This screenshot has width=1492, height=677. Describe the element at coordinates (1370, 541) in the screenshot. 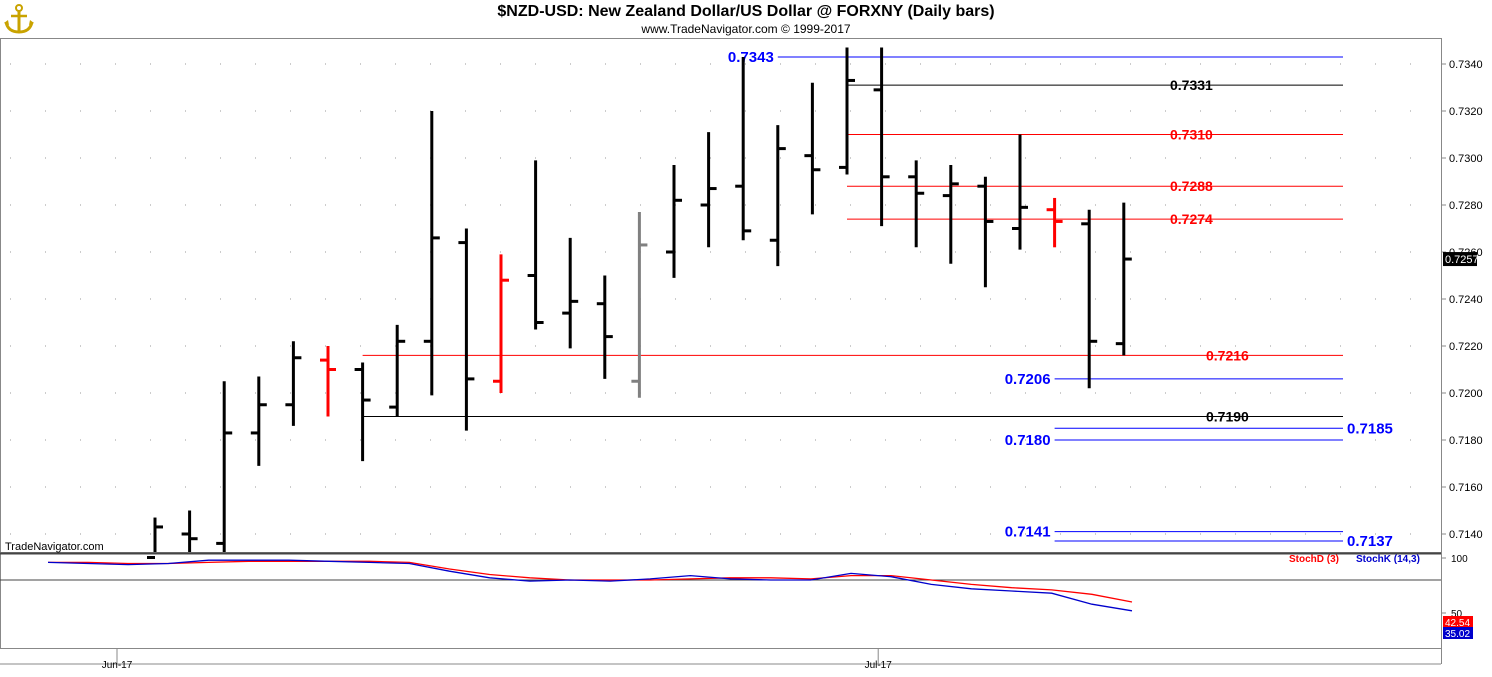

I see `level-label: 0.7137` at that location.